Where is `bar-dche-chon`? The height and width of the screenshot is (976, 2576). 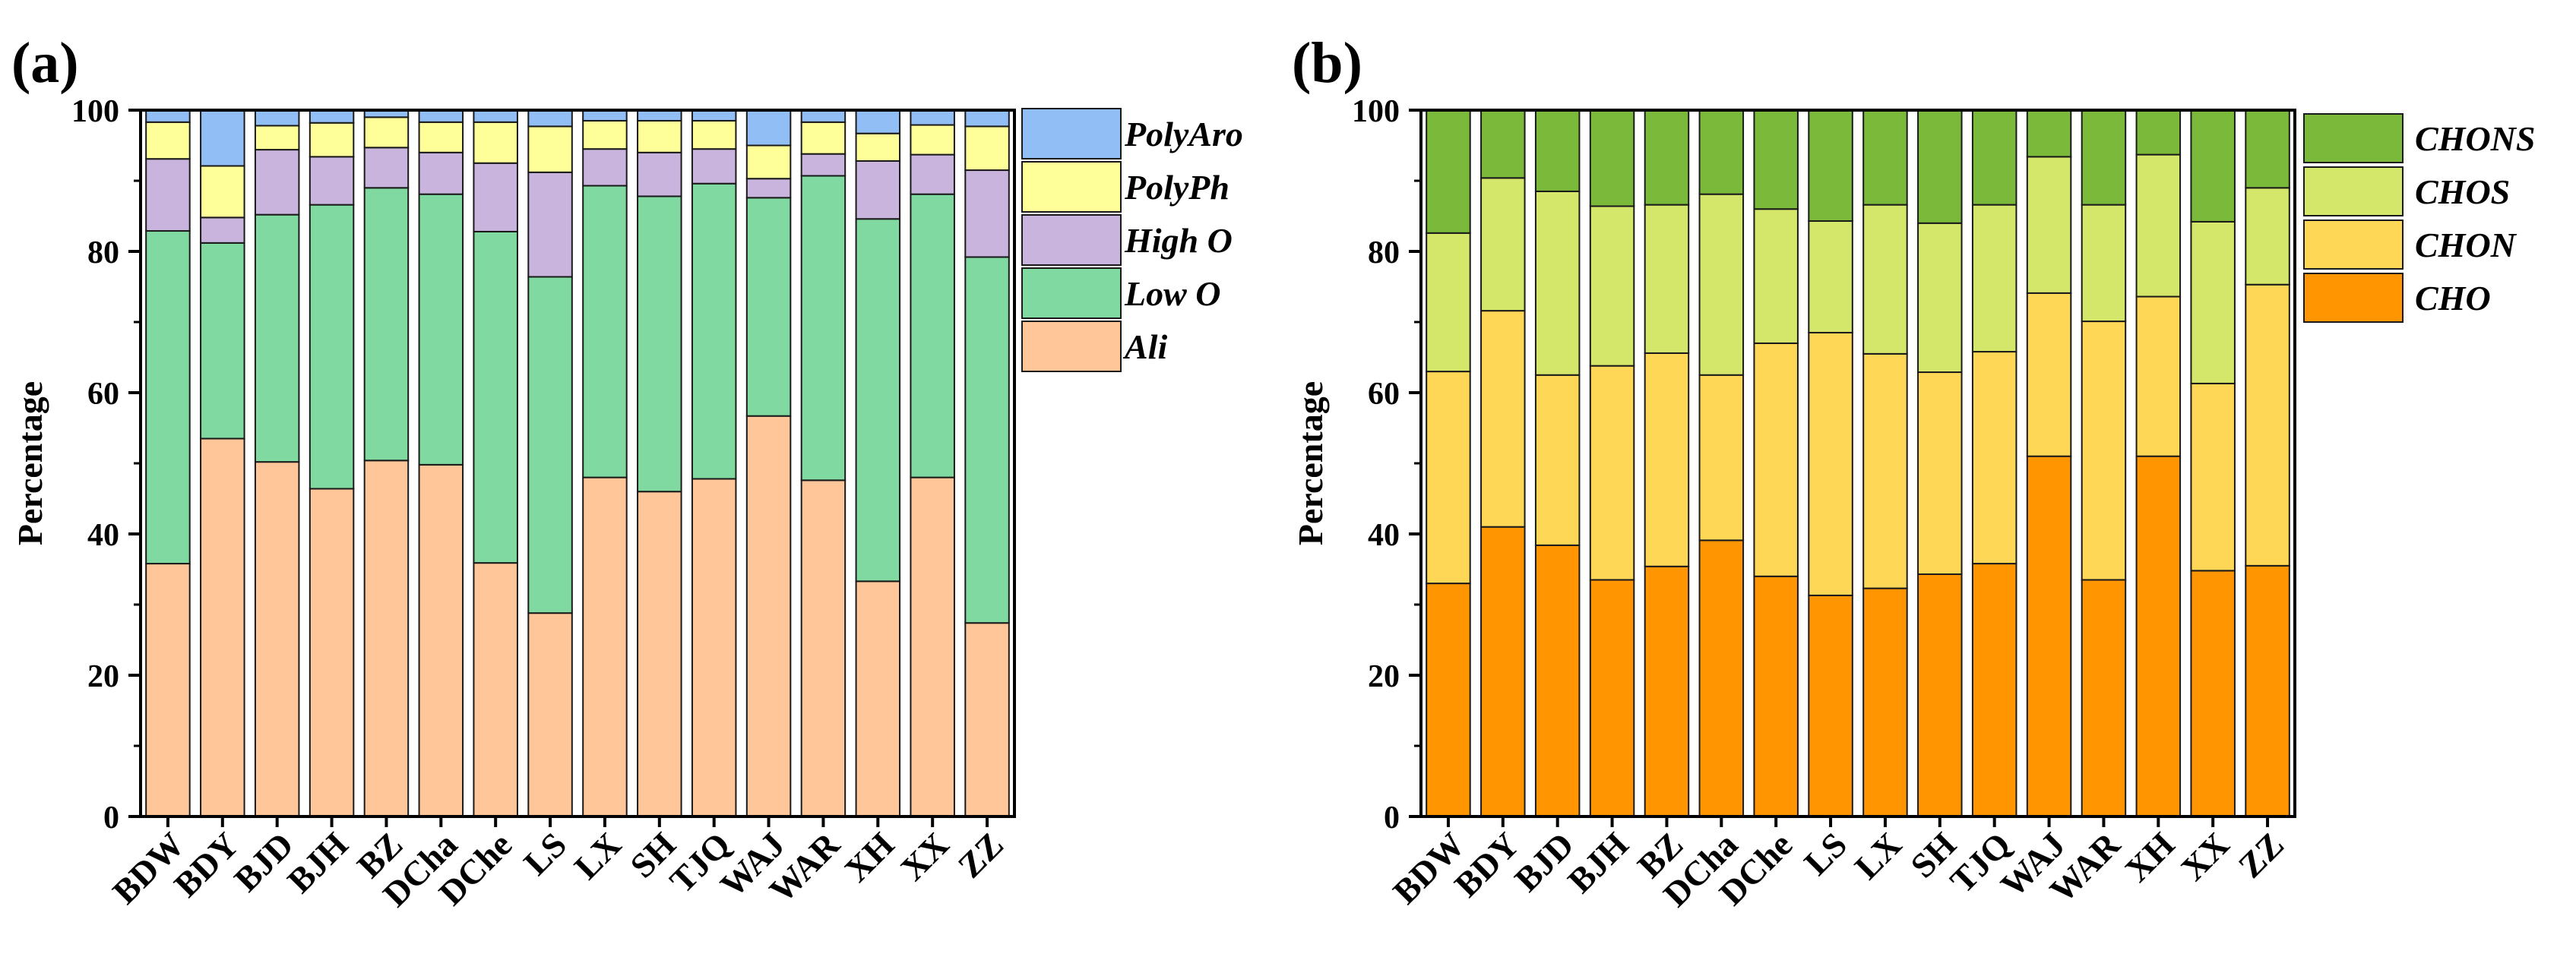 bar-dche-chon is located at coordinates (1776, 459).